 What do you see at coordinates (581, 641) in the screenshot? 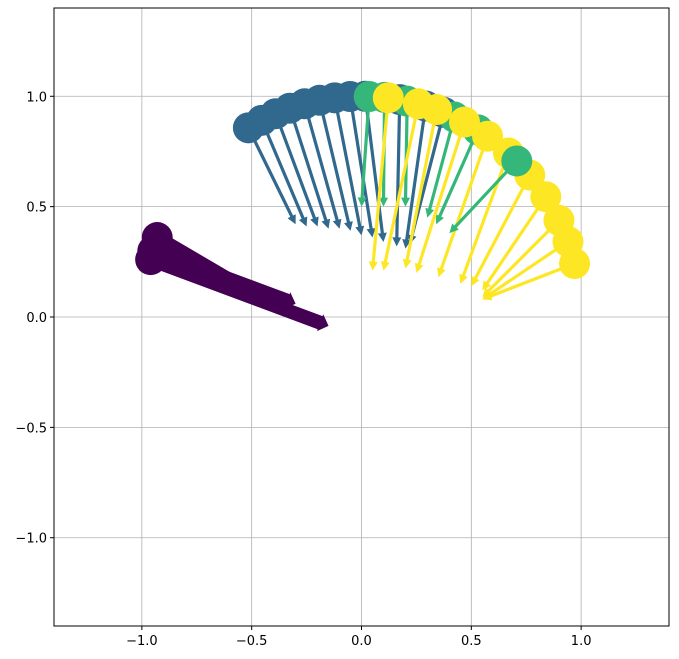
I see `x-tick-label: 1.0` at bounding box center [581, 641].